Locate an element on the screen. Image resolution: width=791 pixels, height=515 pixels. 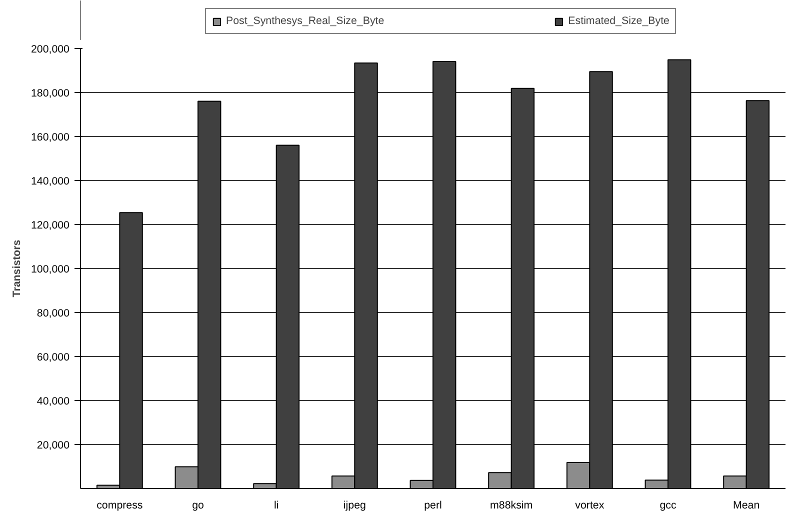
x-tick-label: li is located at coordinates (276, 506).